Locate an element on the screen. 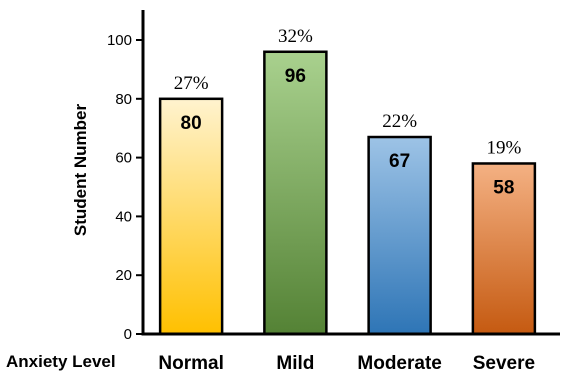  y-tick-label: 60 is located at coordinates (123, 158).